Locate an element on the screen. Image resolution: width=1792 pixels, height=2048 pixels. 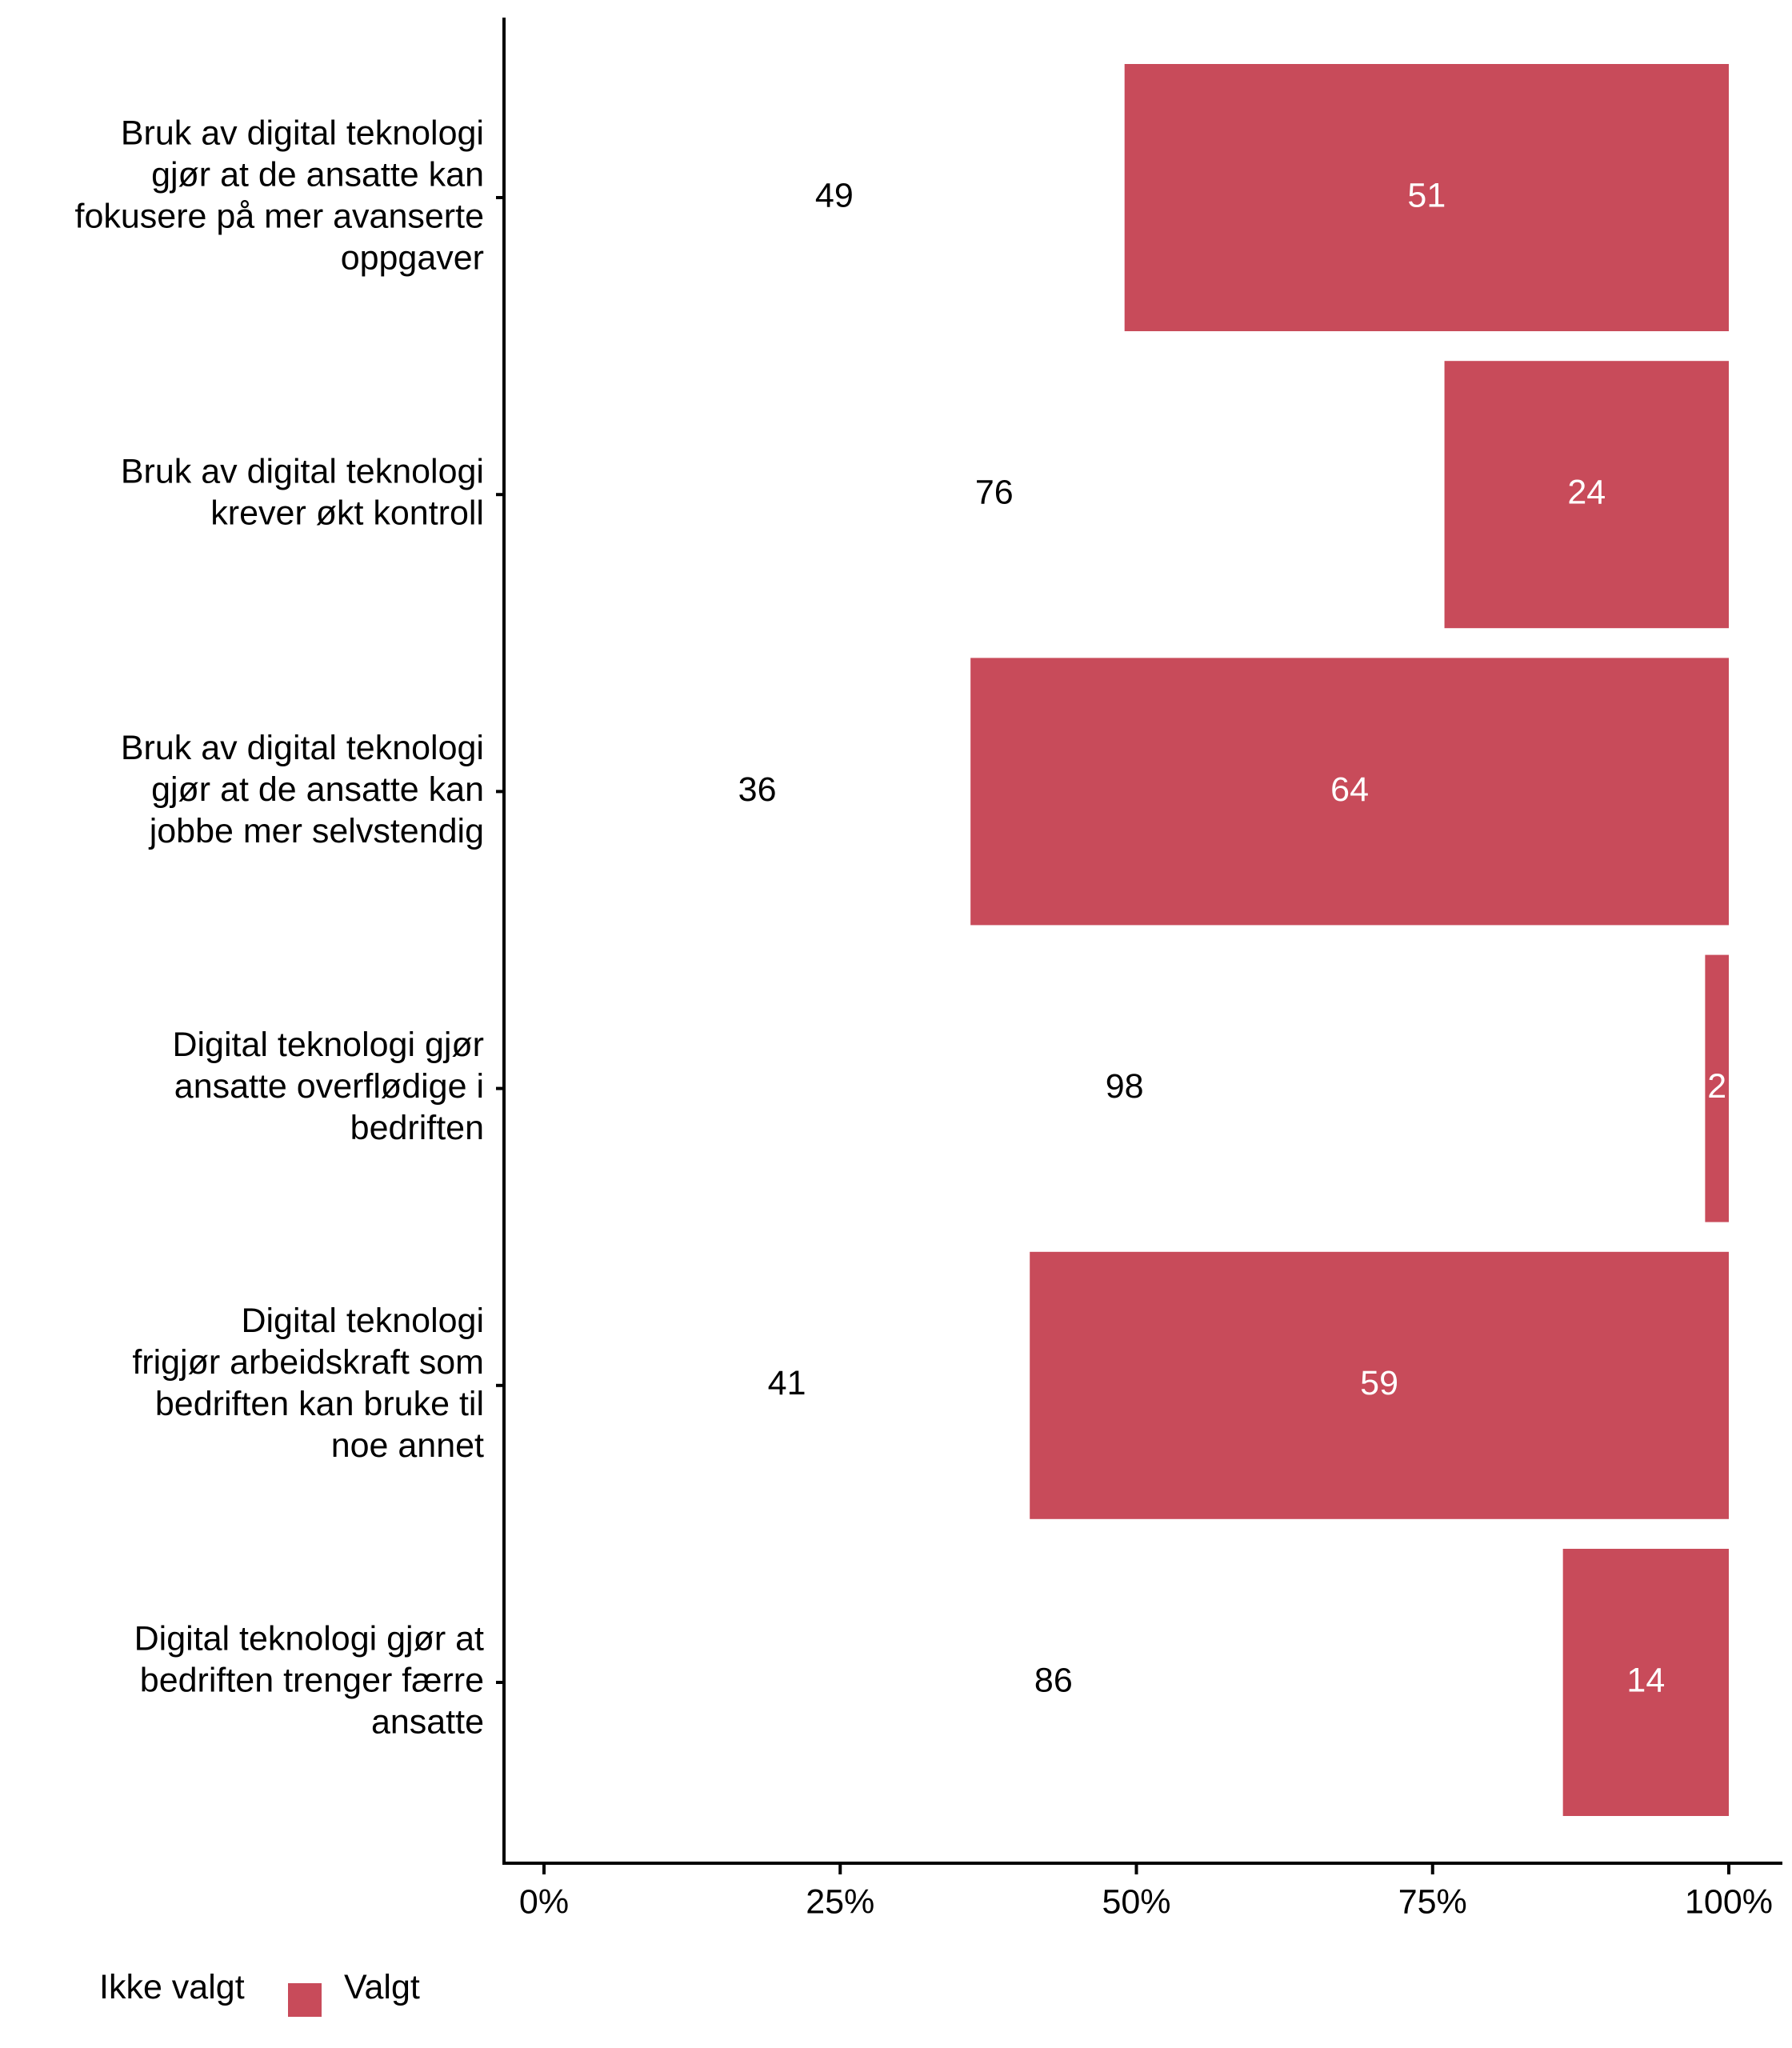
category-label-line: jobbe mer selvstendig is located at coordinates (316, 831).